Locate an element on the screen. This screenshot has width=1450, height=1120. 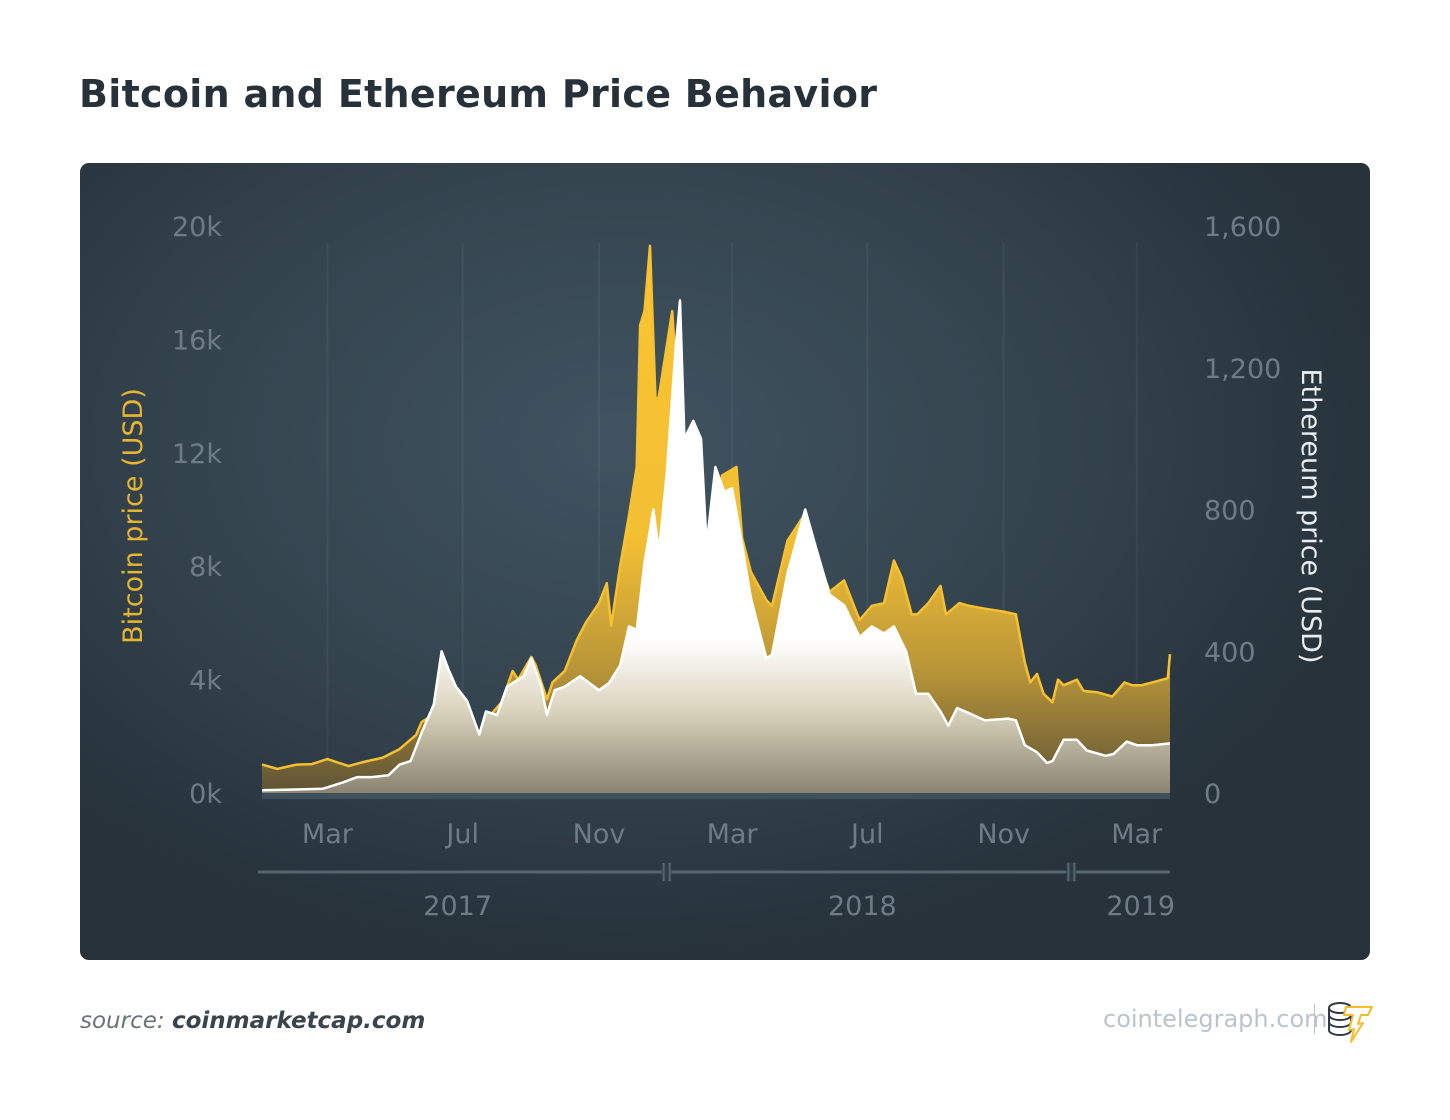
right-axis-title: Ethereum price (USD) is located at coordinates (1310, 515).